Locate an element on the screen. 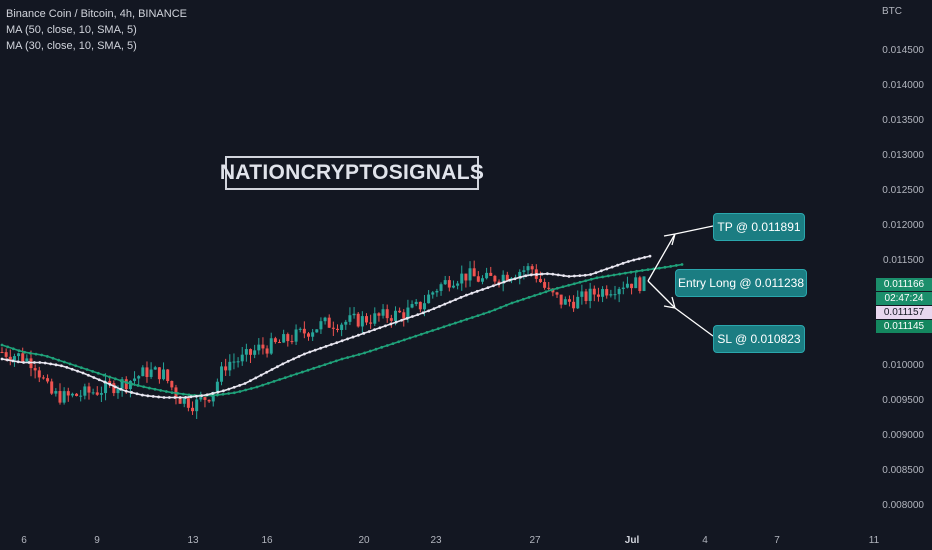 This screenshot has height=550, width=932. tp-arrow-line is located at coordinates (661, 257).